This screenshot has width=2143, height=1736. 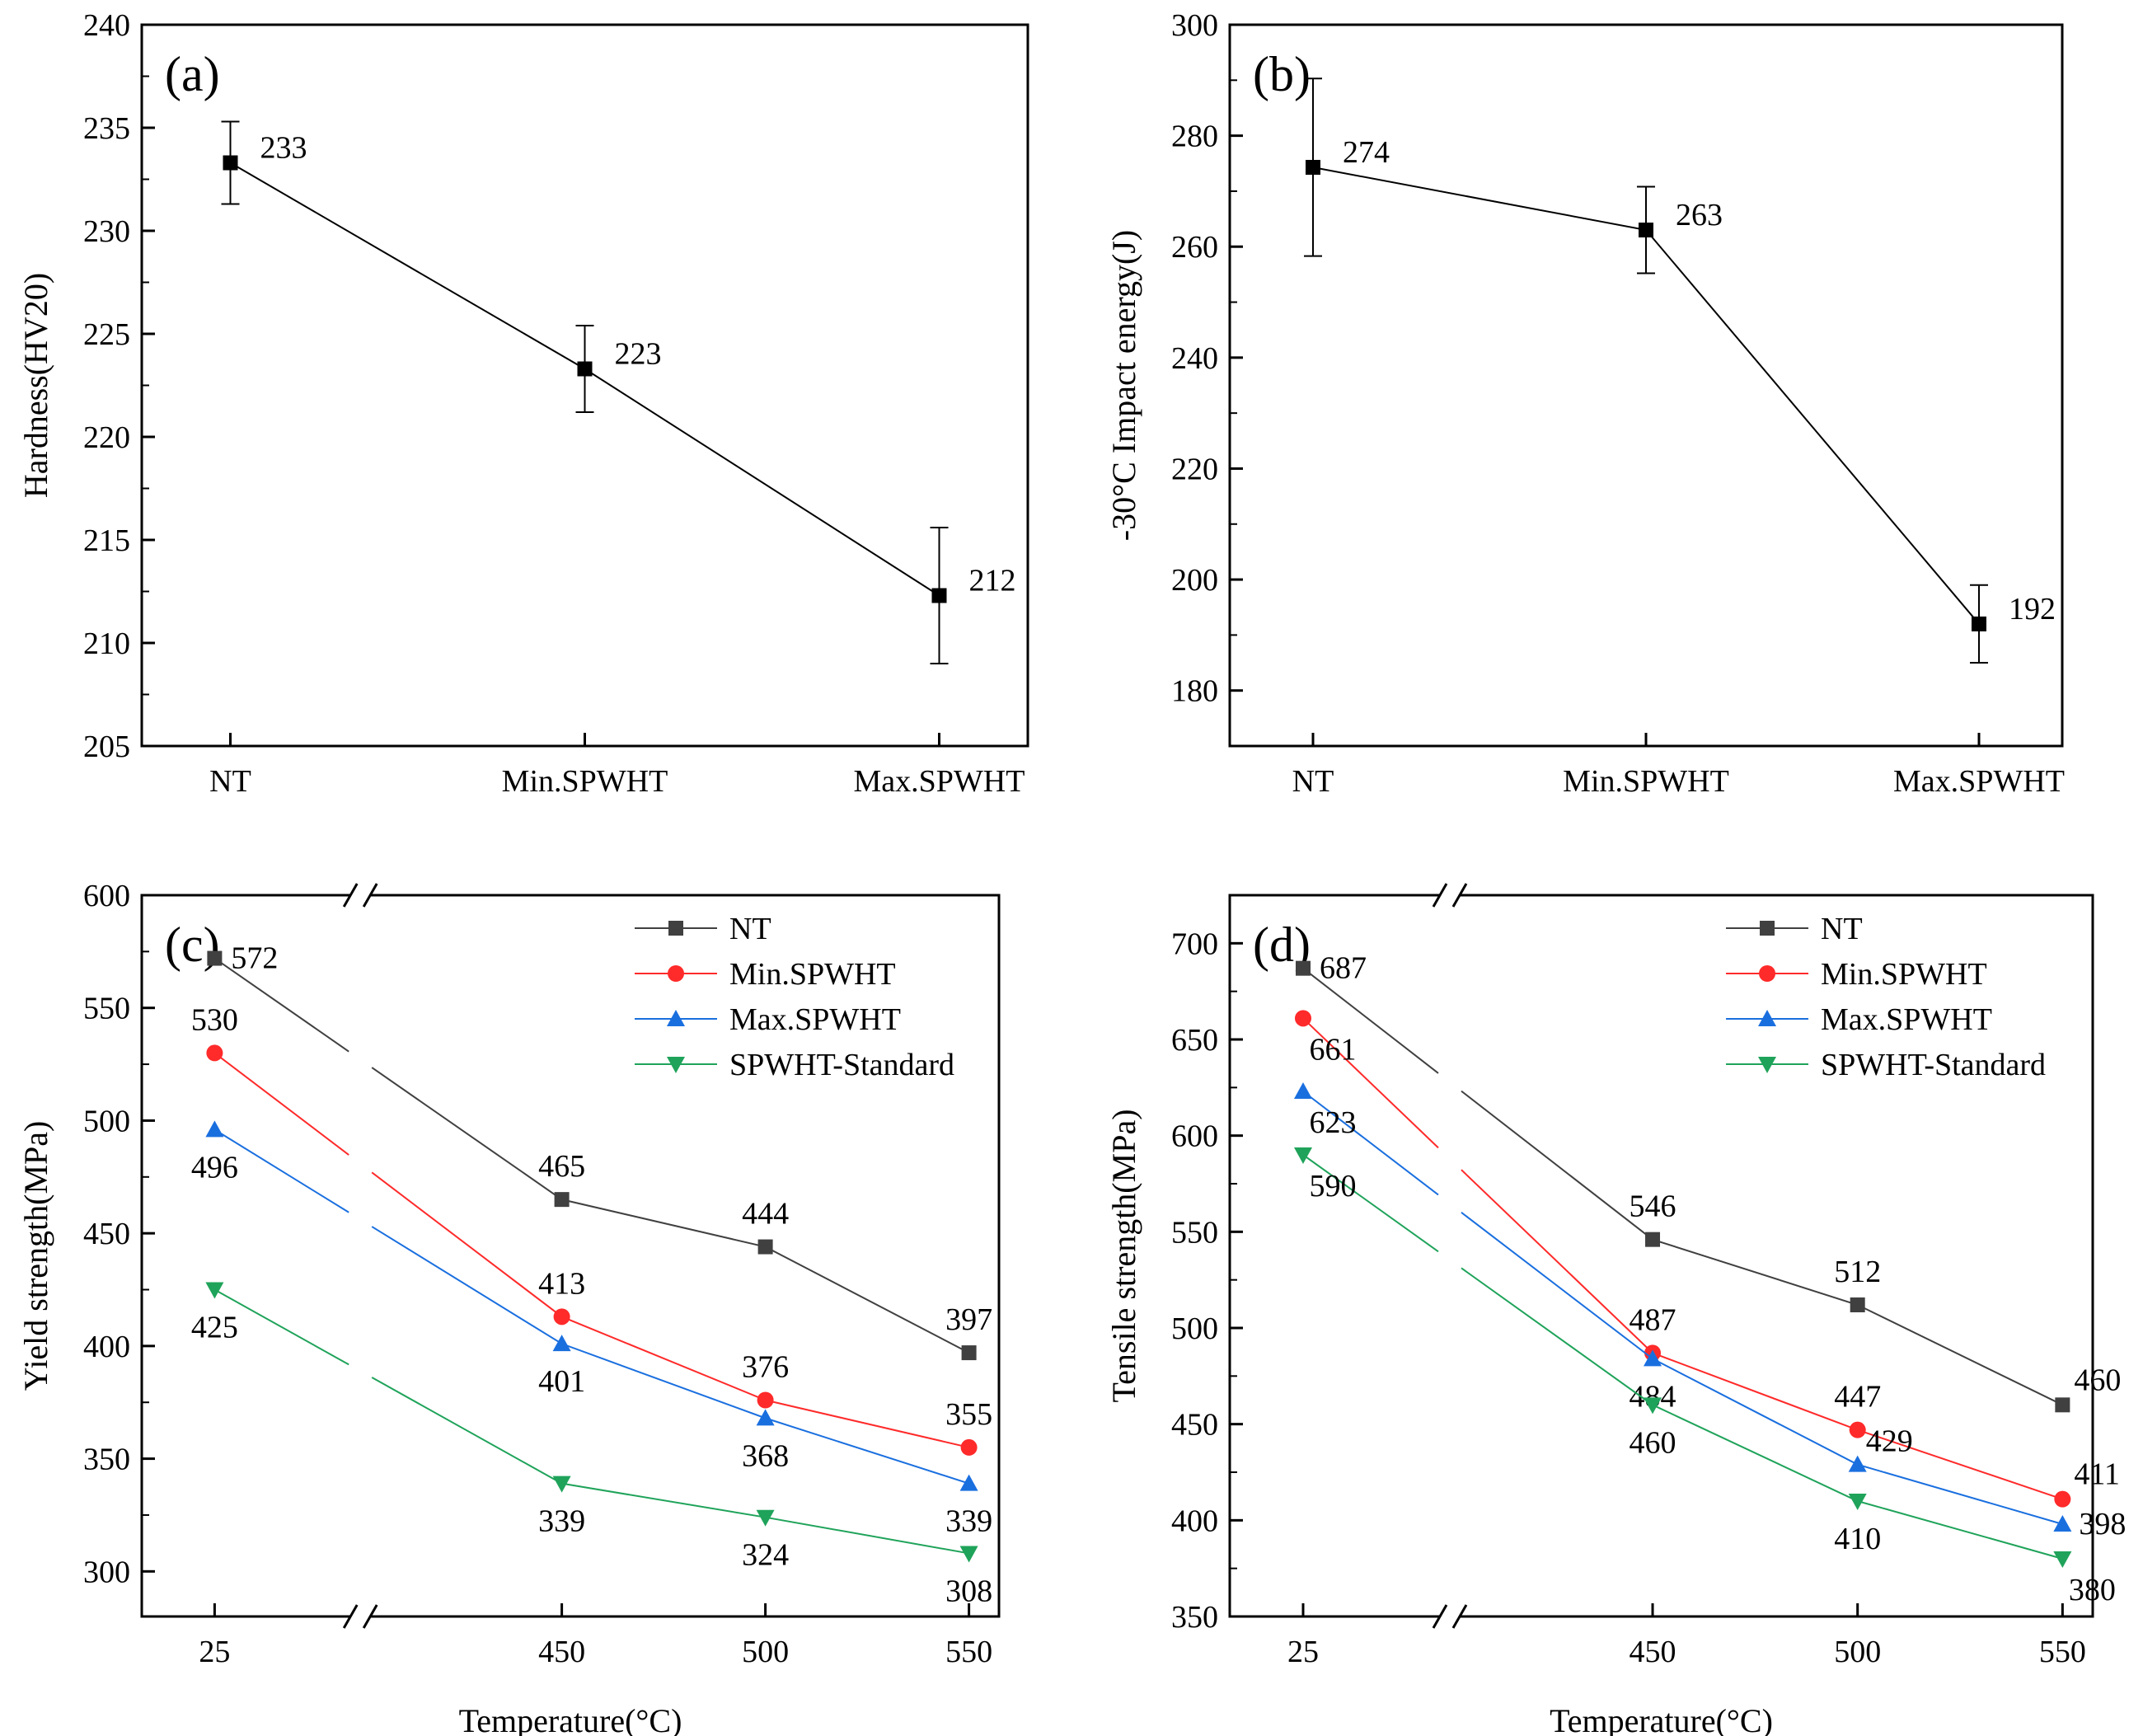 I want to click on legend-label: Min.SPWHT, so click(x=1904, y=974).